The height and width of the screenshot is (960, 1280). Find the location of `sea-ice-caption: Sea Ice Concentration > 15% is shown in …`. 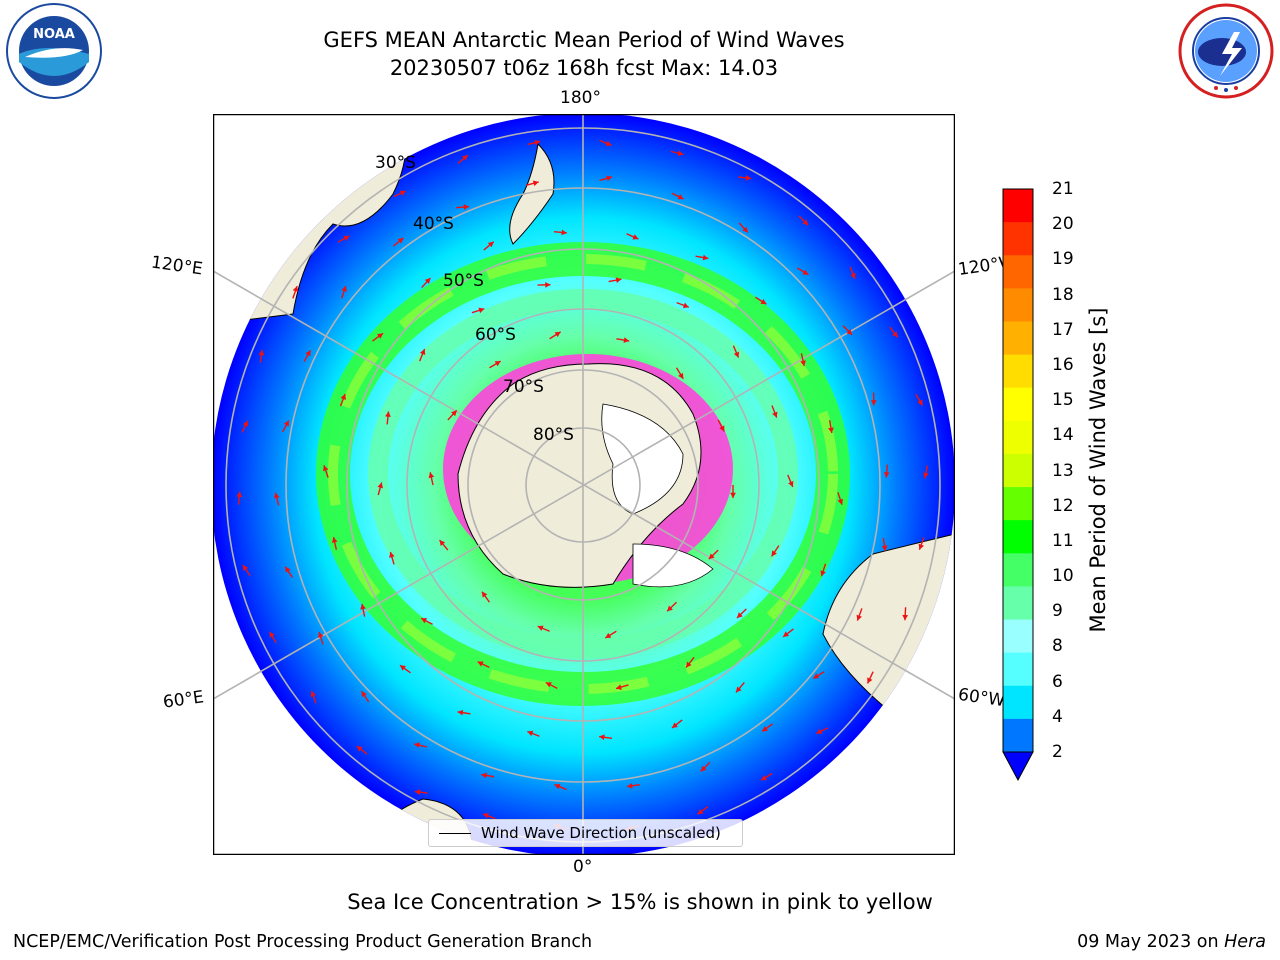

sea-ice-caption: Sea Ice Concentration > 15% is shown in … is located at coordinates (640, 902).